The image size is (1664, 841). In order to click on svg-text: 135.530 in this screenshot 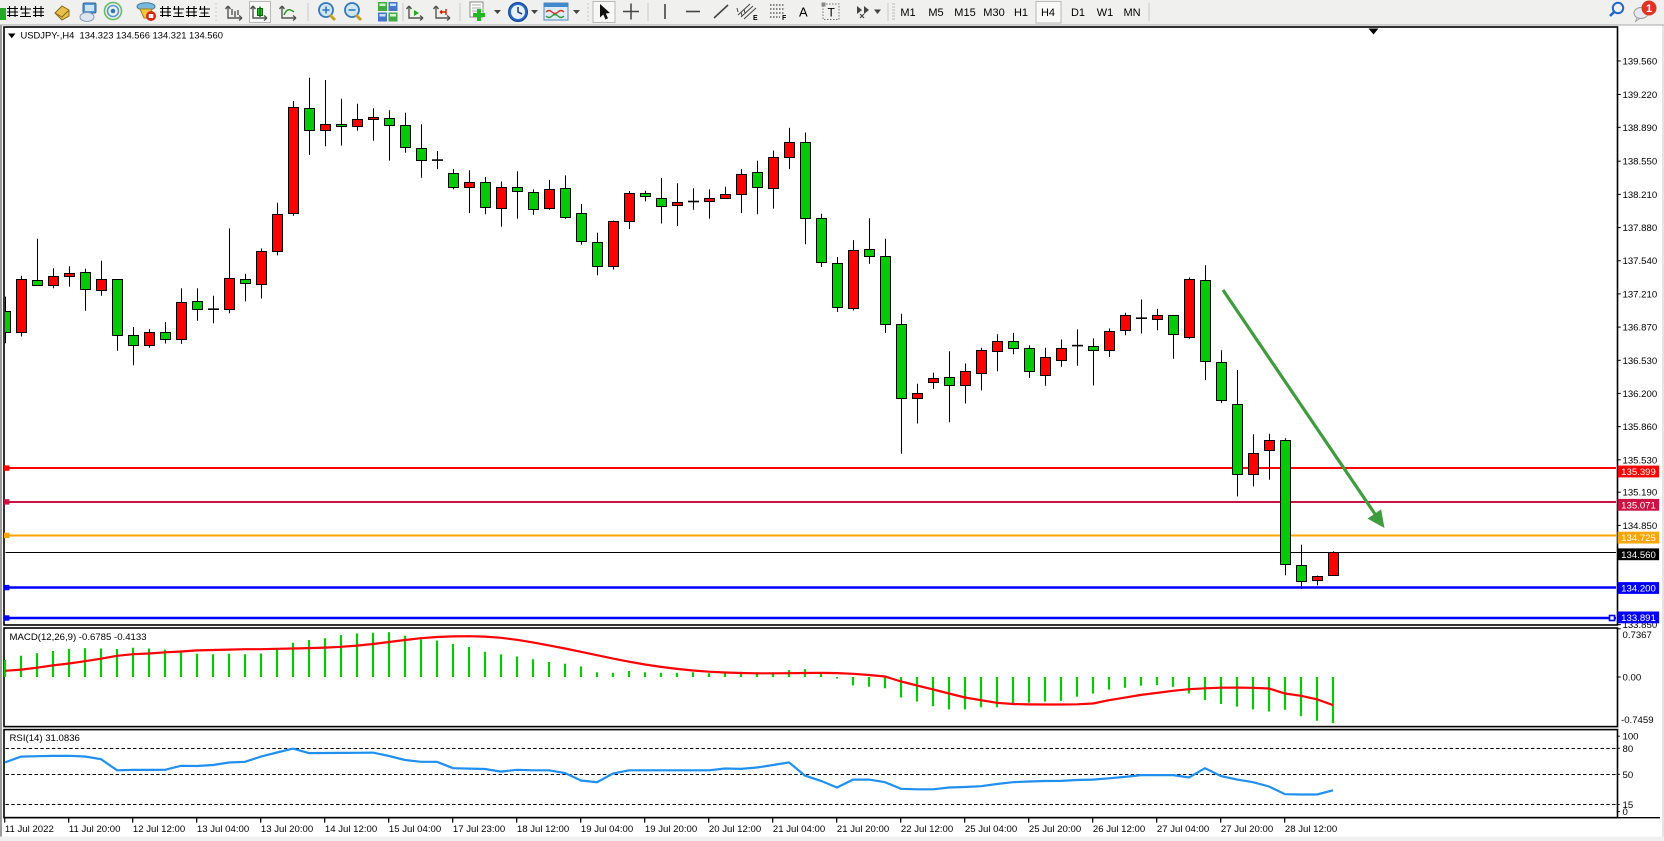, I will do `click(1640, 460)`.